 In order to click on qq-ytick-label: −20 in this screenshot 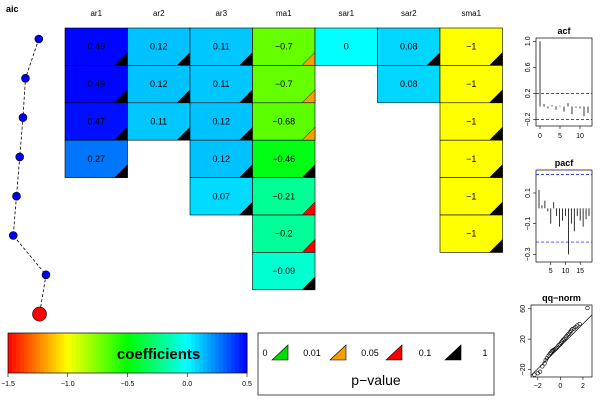, I will do `click(523, 369)`.